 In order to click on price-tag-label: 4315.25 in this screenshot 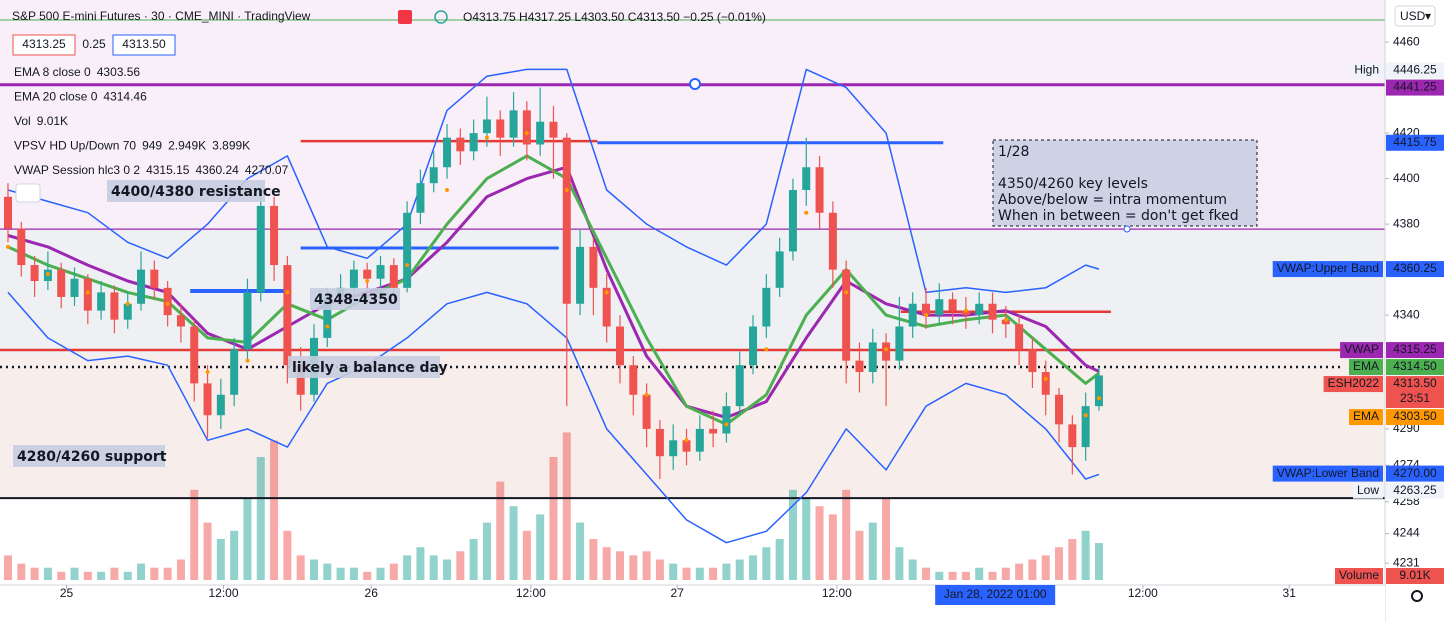, I will do `click(1415, 349)`.